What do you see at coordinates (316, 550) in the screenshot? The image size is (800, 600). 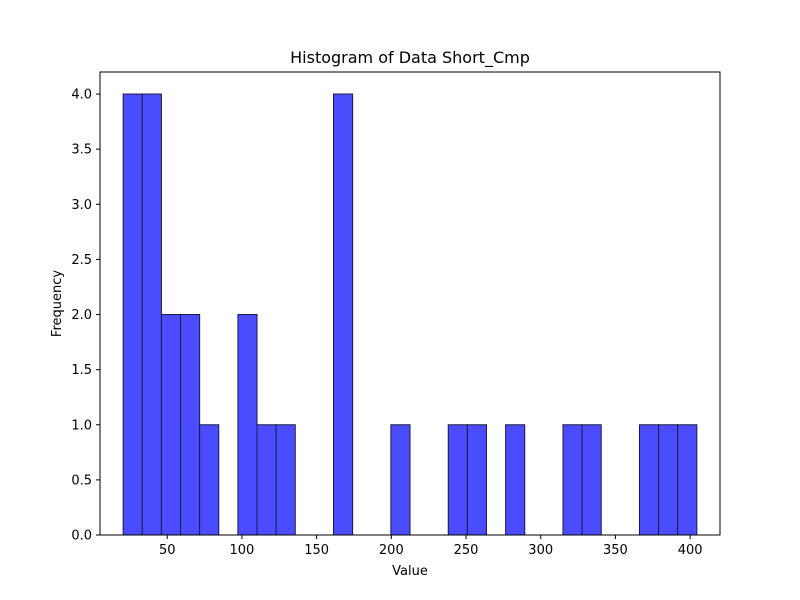 I see `x-tick-label: 150` at bounding box center [316, 550].